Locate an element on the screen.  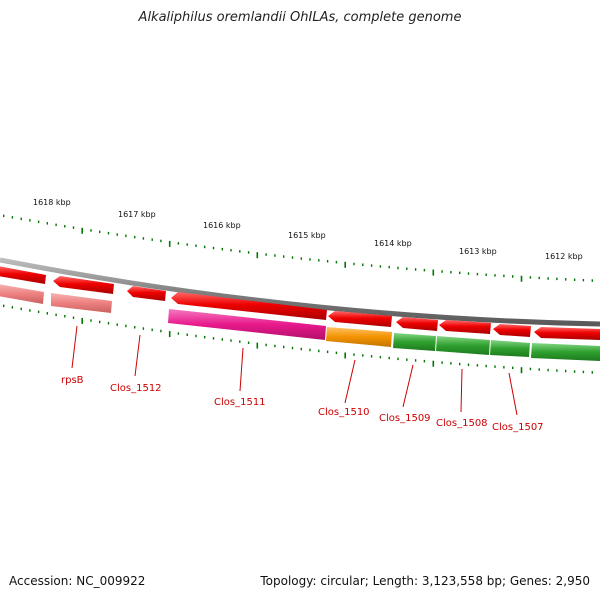
ruler-lower is located at coordinates (298, 339).